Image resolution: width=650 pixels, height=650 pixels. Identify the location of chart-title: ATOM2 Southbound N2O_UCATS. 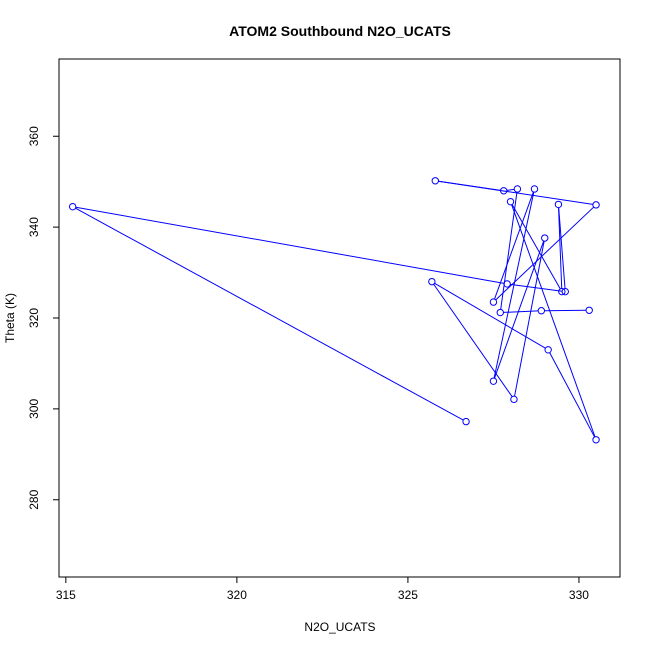
(340, 31).